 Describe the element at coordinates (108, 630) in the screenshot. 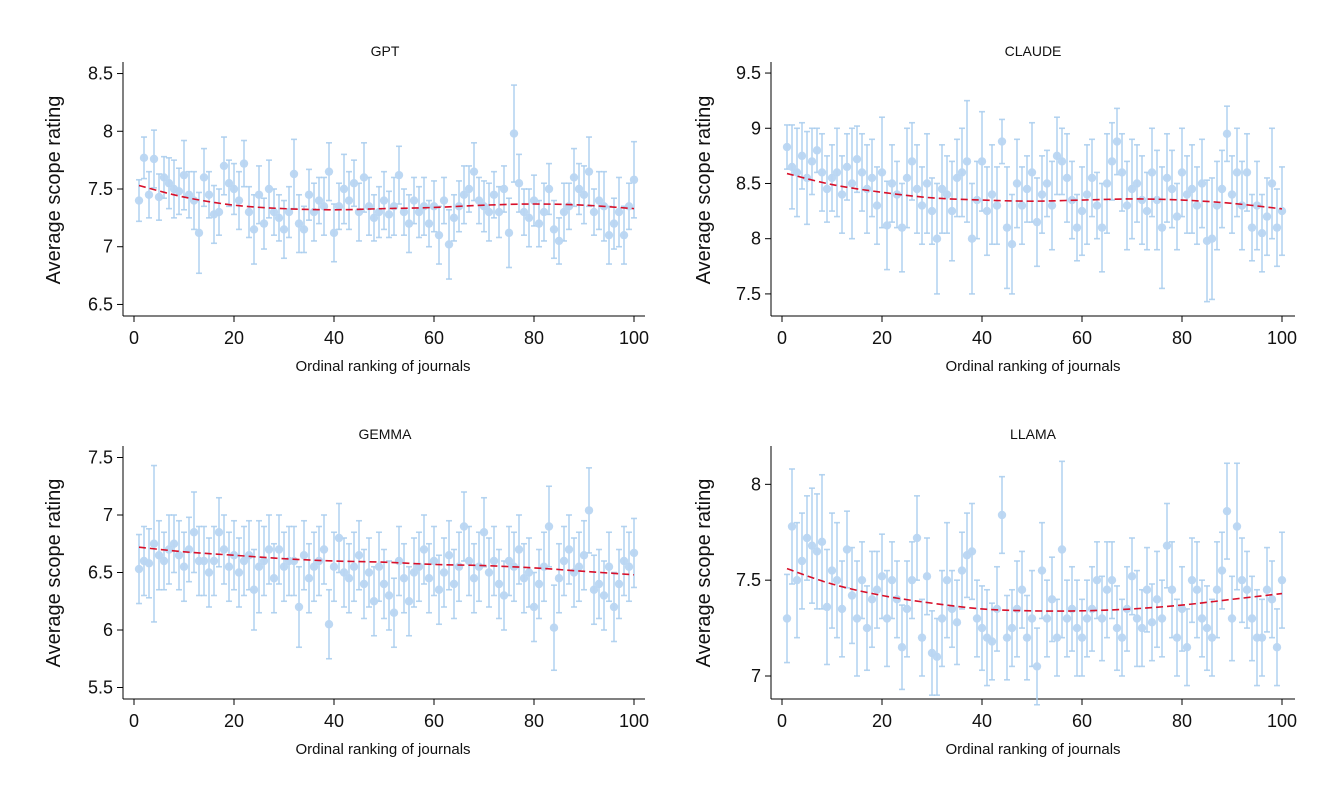

I see `y-tick-label: 6` at that location.